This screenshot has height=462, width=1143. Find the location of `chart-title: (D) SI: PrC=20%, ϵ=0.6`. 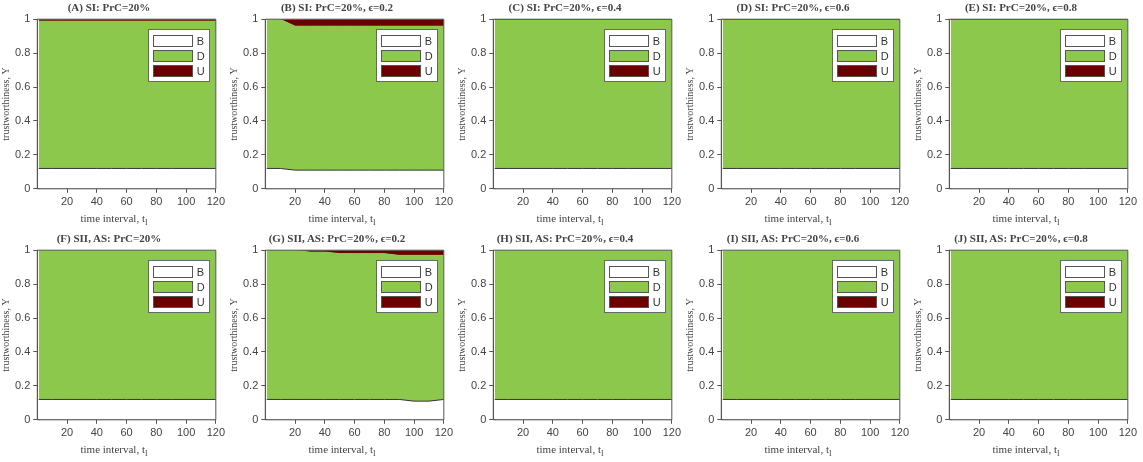

chart-title: (D) SI: PrC=20%, ϵ=0.6 is located at coordinates (793, 8).